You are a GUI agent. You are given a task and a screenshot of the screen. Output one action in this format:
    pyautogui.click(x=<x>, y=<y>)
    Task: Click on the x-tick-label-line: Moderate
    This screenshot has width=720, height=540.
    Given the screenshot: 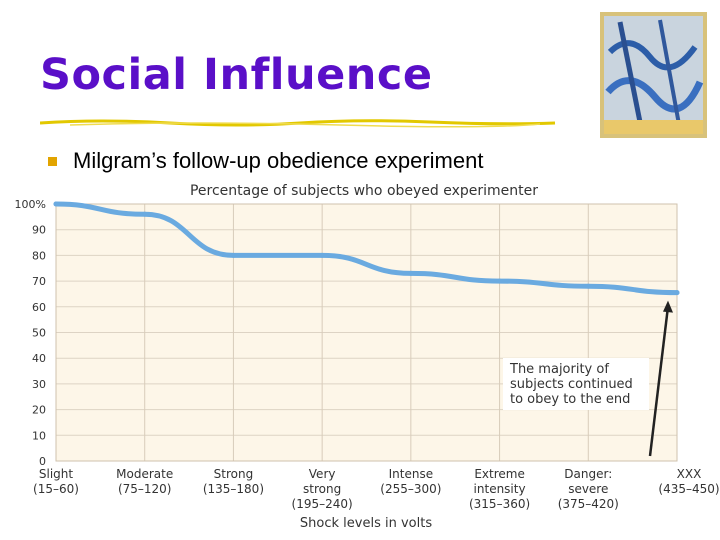 What is the action you would take?
    pyautogui.click(x=144, y=474)
    